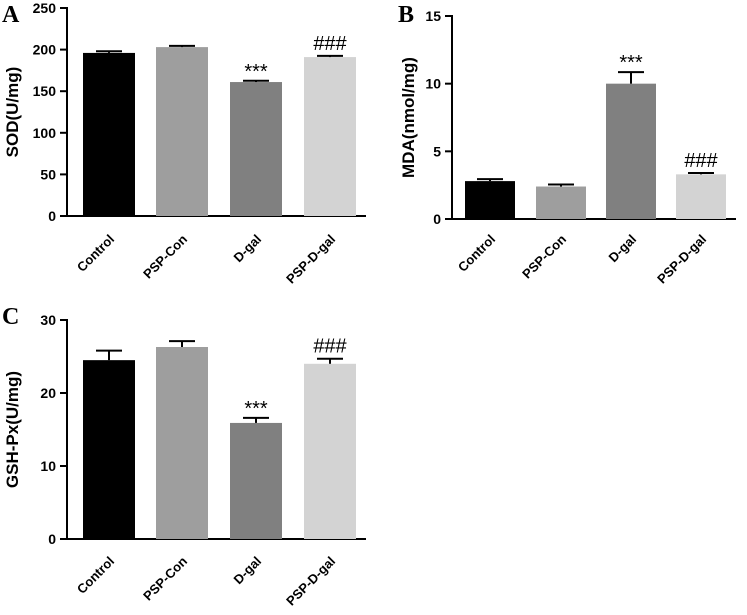 Image resolution: width=747 pixels, height=615 pixels. I want to click on panel-a-bar-control, so click(109, 134).